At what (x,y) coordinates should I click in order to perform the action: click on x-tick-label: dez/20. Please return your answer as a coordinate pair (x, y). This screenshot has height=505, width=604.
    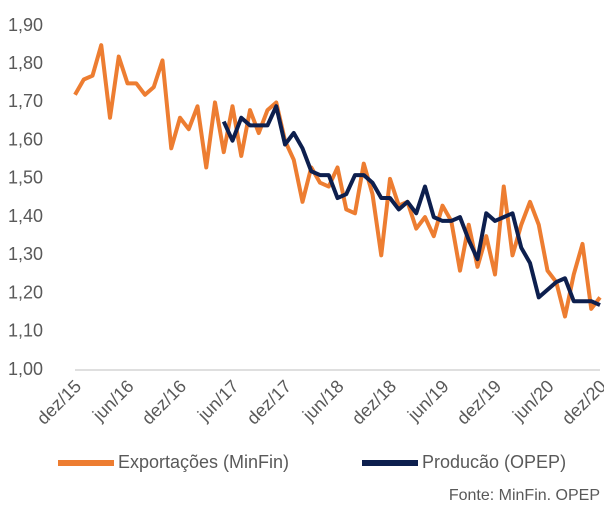
    Looking at the image, I should click on (581, 402).